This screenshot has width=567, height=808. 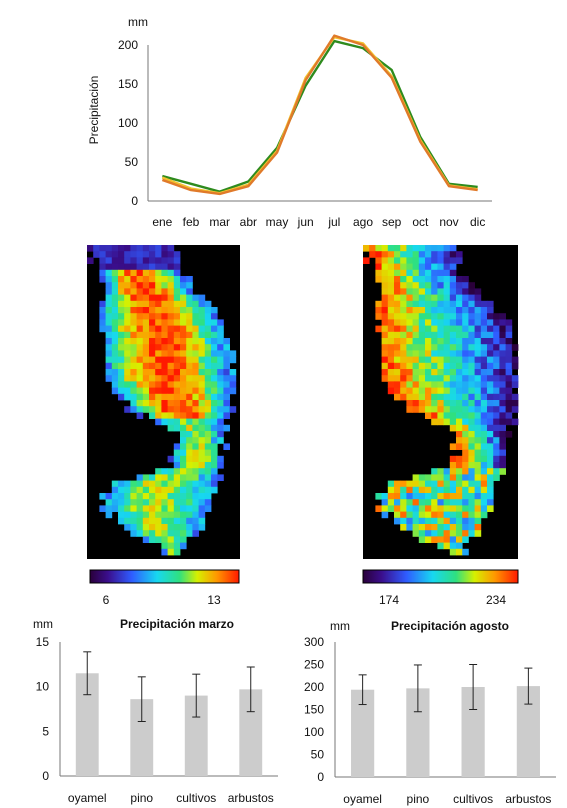 What do you see at coordinates (333, 222) in the screenshot?
I see `line-x-tick-label: jul` at bounding box center [333, 222].